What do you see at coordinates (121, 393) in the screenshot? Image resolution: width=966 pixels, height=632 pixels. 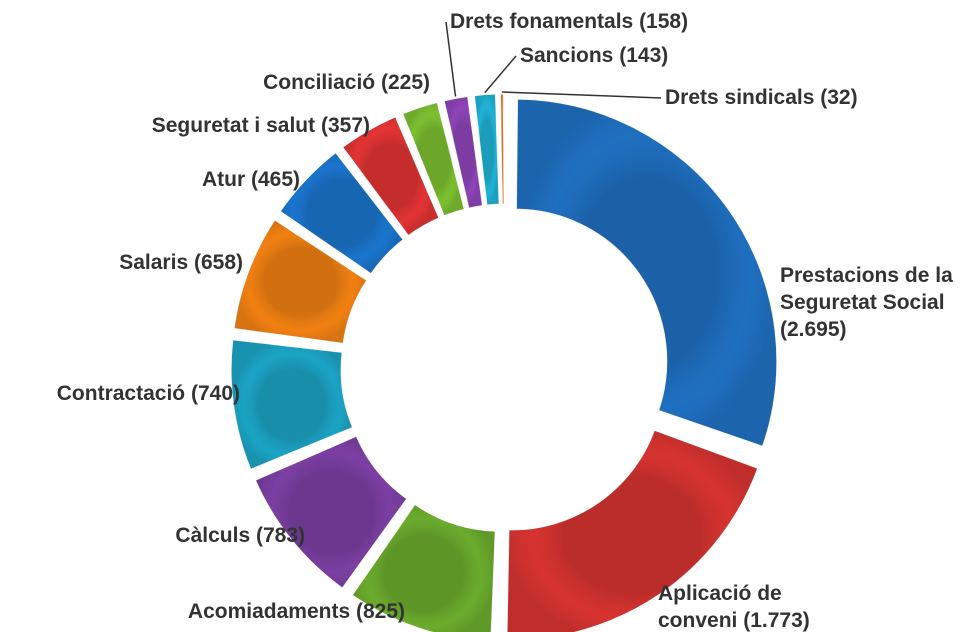 I see `category-name: Contractació` at bounding box center [121, 393].